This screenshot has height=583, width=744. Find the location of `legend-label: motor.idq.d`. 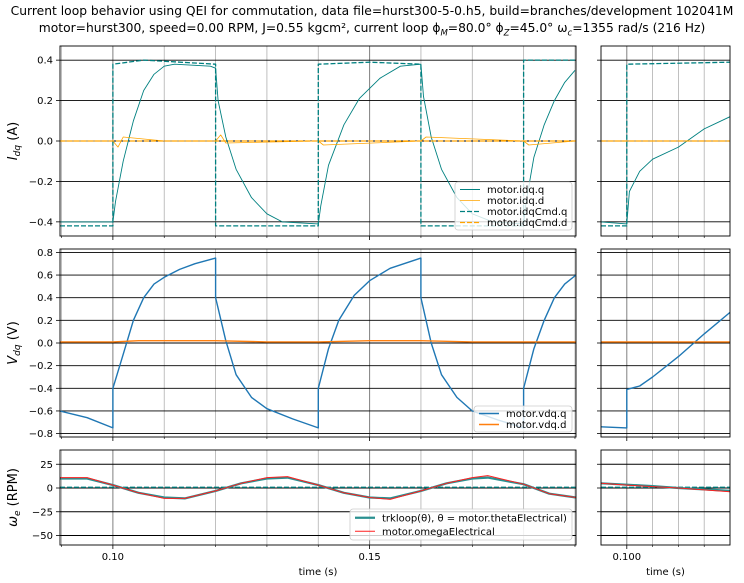

legend-label: motor.idq.d is located at coordinates (515, 201).